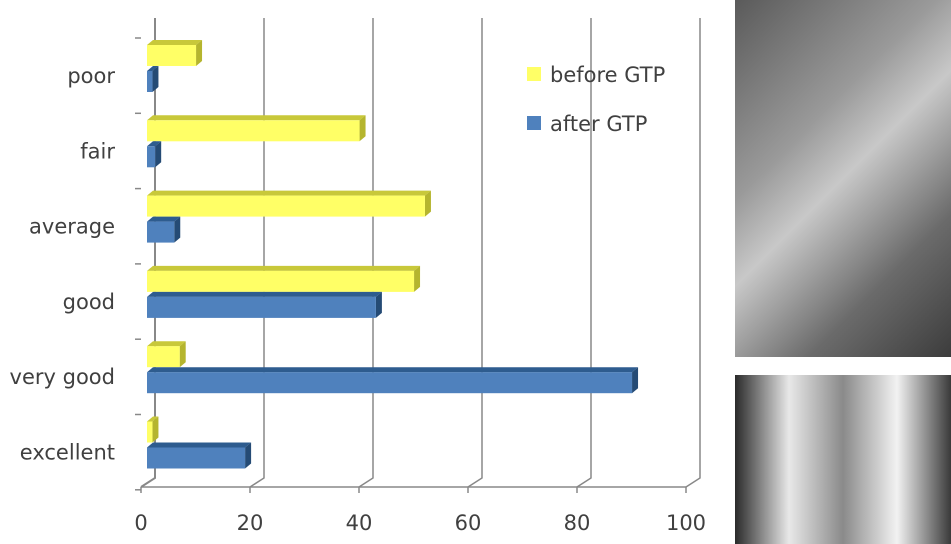 This screenshot has width=951, height=544. Describe the element at coordinates (250, 523) in the screenshot. I see `x-tick-label: 20` at that location.